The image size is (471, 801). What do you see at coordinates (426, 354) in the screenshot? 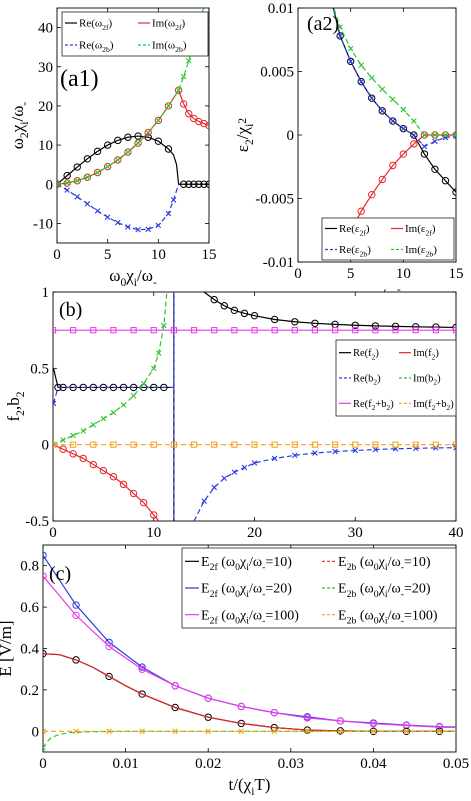
I see `legend-entry-b-1: Im(f2)` at bounding box center [426, 354].